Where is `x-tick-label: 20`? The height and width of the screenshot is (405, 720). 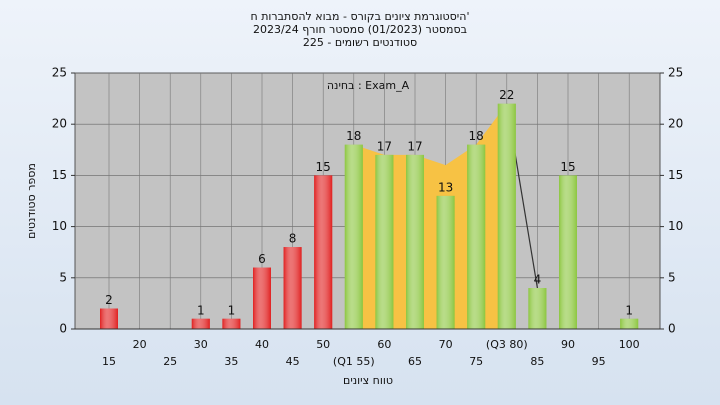 x-tick-label: 20 is located at coordinates (140, 344).